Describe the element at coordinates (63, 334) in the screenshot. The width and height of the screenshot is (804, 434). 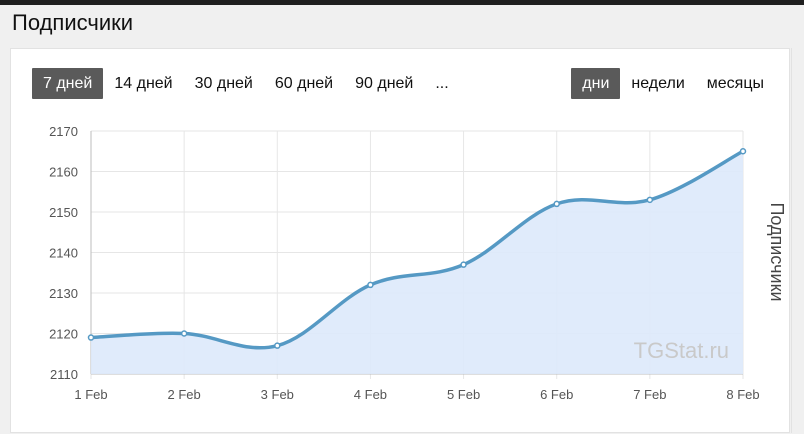
I see `y-tick-1: 2120` at that location.